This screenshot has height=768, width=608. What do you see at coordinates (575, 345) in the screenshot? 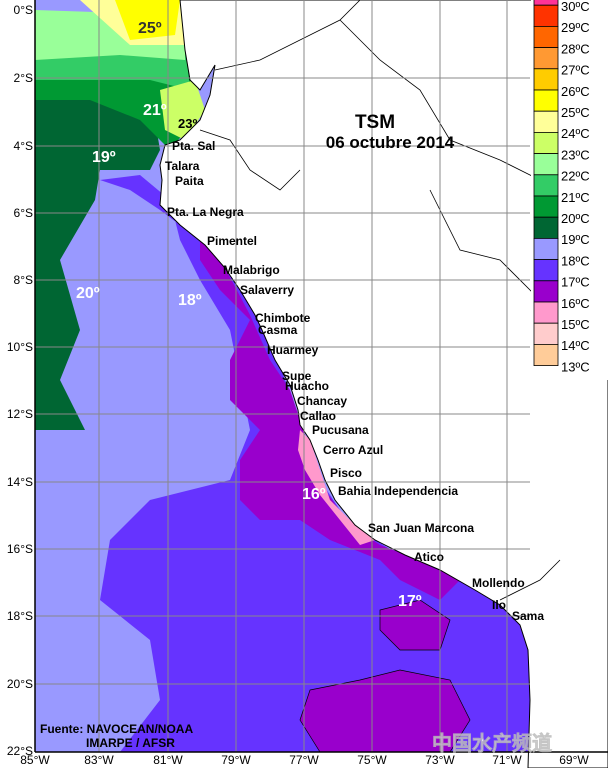
I see `legend-label: 14ºC` at bounding box center [575, 345].